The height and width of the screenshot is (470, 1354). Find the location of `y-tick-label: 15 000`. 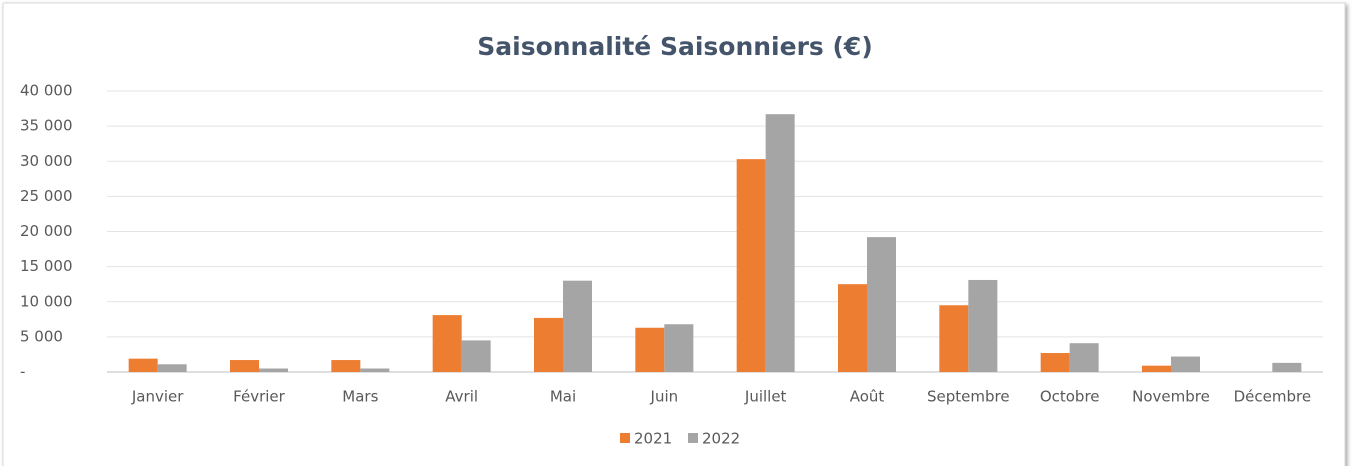

y-tick-label: 15 000 is located at coordinates (46, 266).